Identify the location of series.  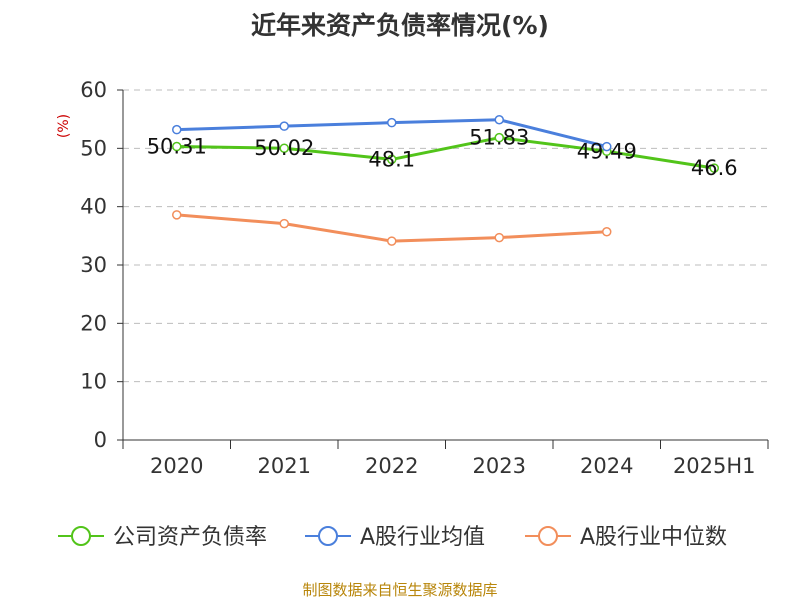
(445, 180).